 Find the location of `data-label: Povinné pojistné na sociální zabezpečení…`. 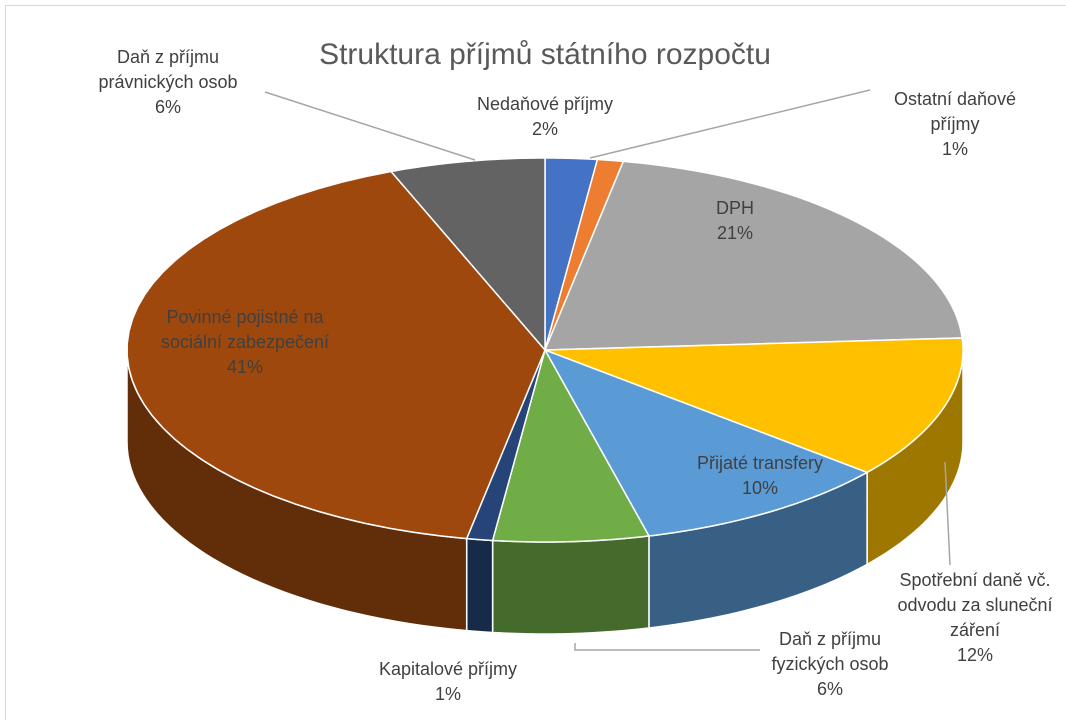

data-label: Povinné pojistné na sociální zabezpečení… is located at coordinates (245, 342).